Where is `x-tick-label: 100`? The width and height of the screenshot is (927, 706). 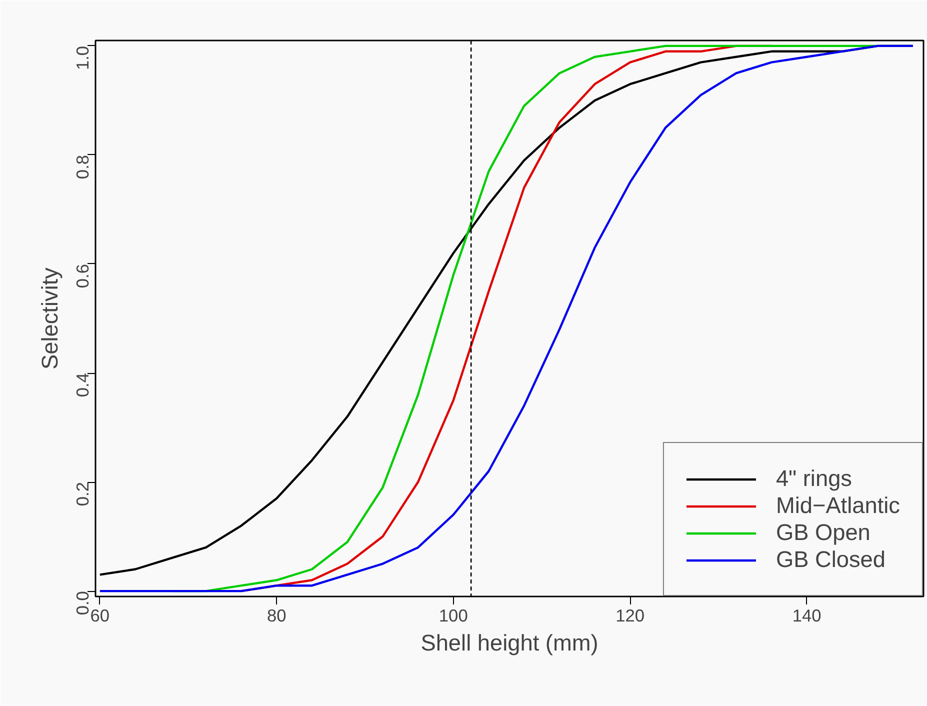 x-tick-label: 100 is located at coordinates (453, 616).